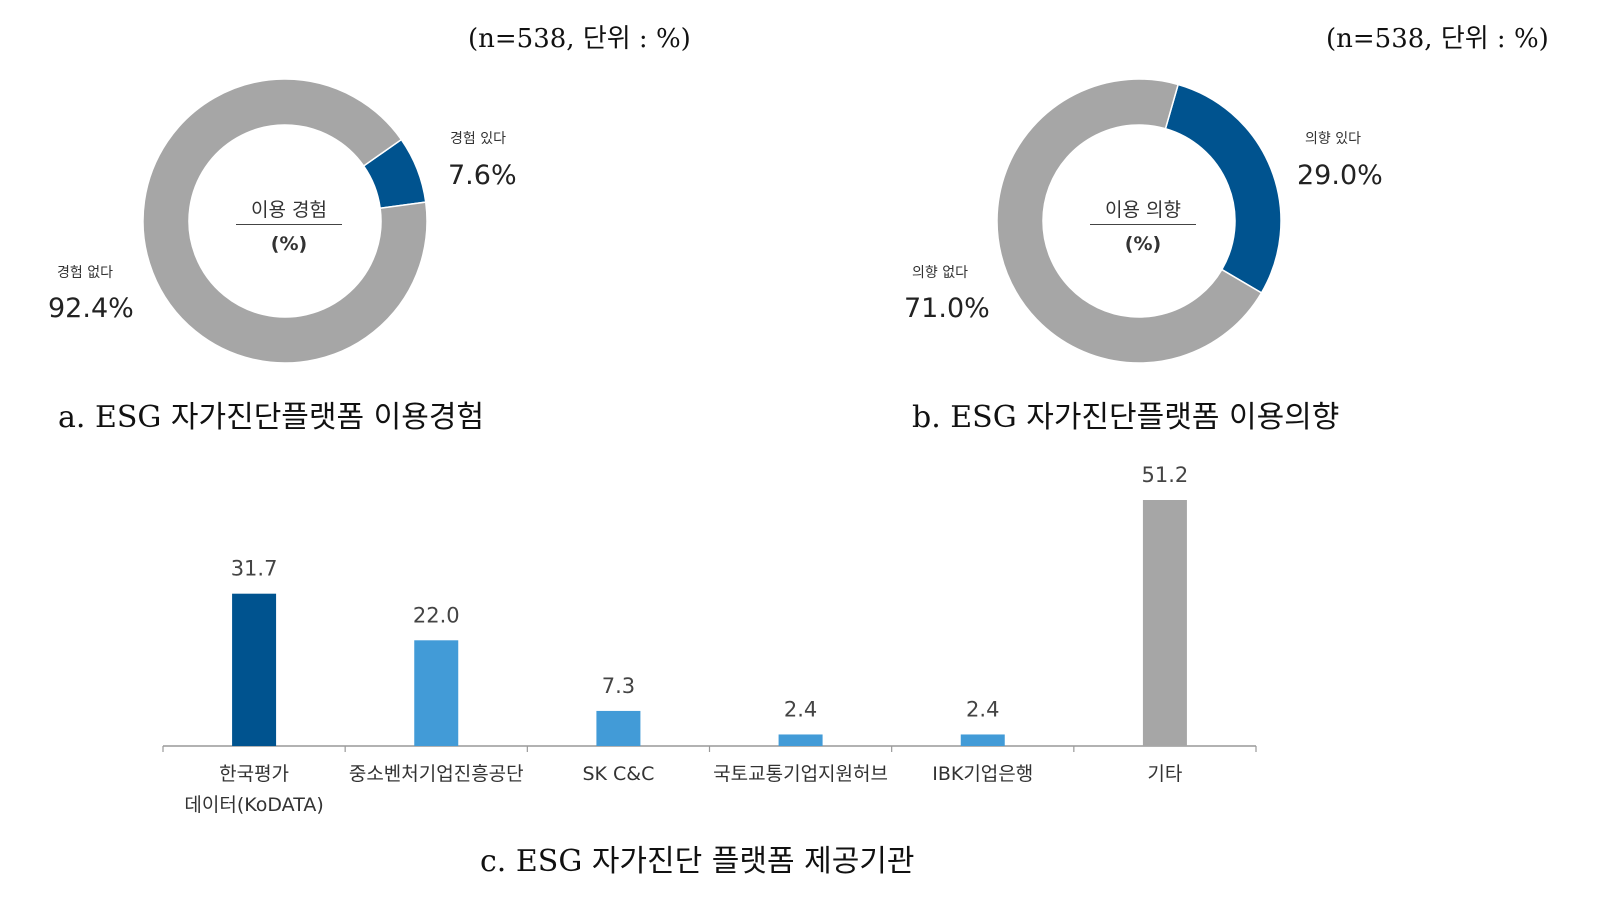 The height and width of the screenshot is (907, 1602). I want to click on caption-c: c. ESG 자가진단 플랫폼 제공기관, so click(697, 861).